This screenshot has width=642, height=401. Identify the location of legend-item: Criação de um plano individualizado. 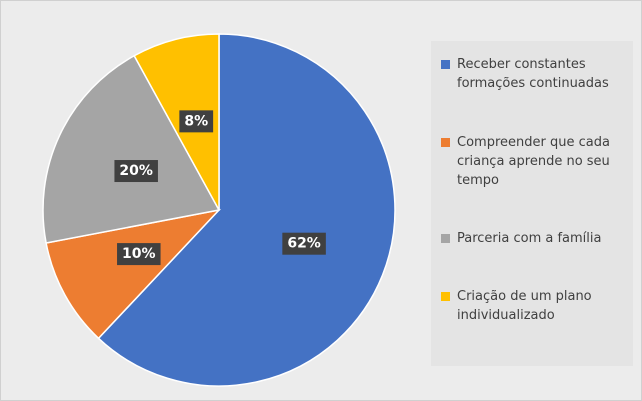
(535, 306).